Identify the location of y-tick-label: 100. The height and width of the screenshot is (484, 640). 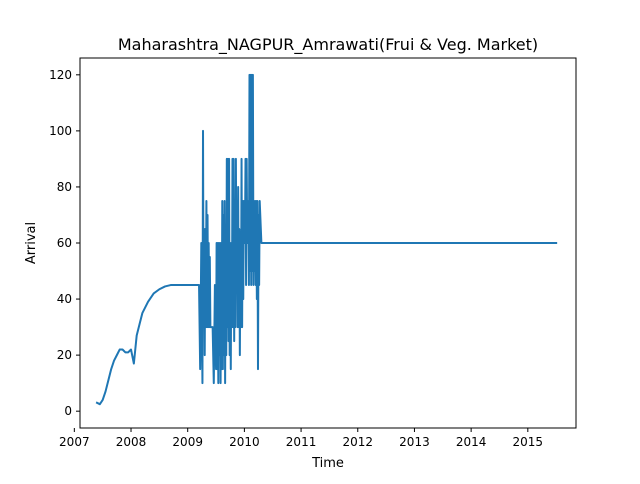
(60, 131).